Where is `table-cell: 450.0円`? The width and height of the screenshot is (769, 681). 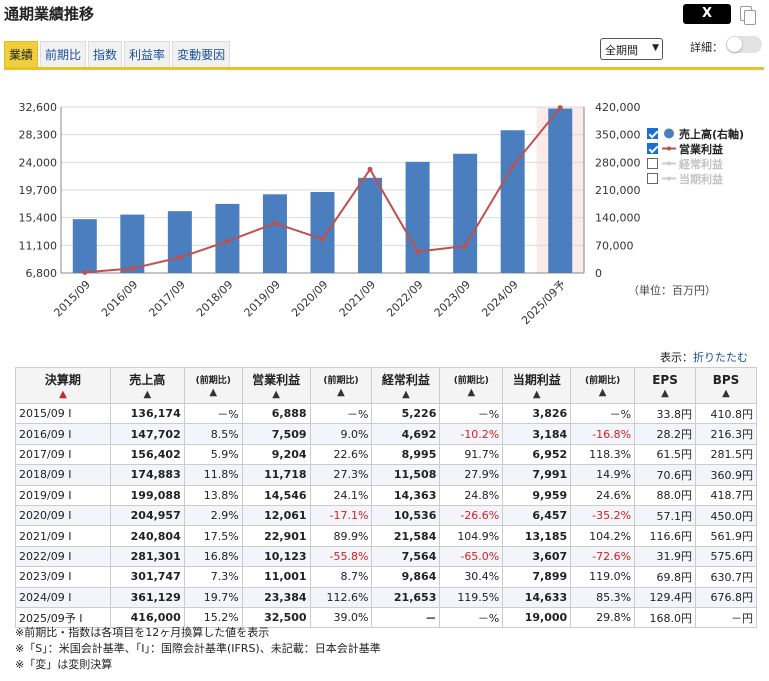 table-cell: 450.0円 is located at coordinates (726, 515).